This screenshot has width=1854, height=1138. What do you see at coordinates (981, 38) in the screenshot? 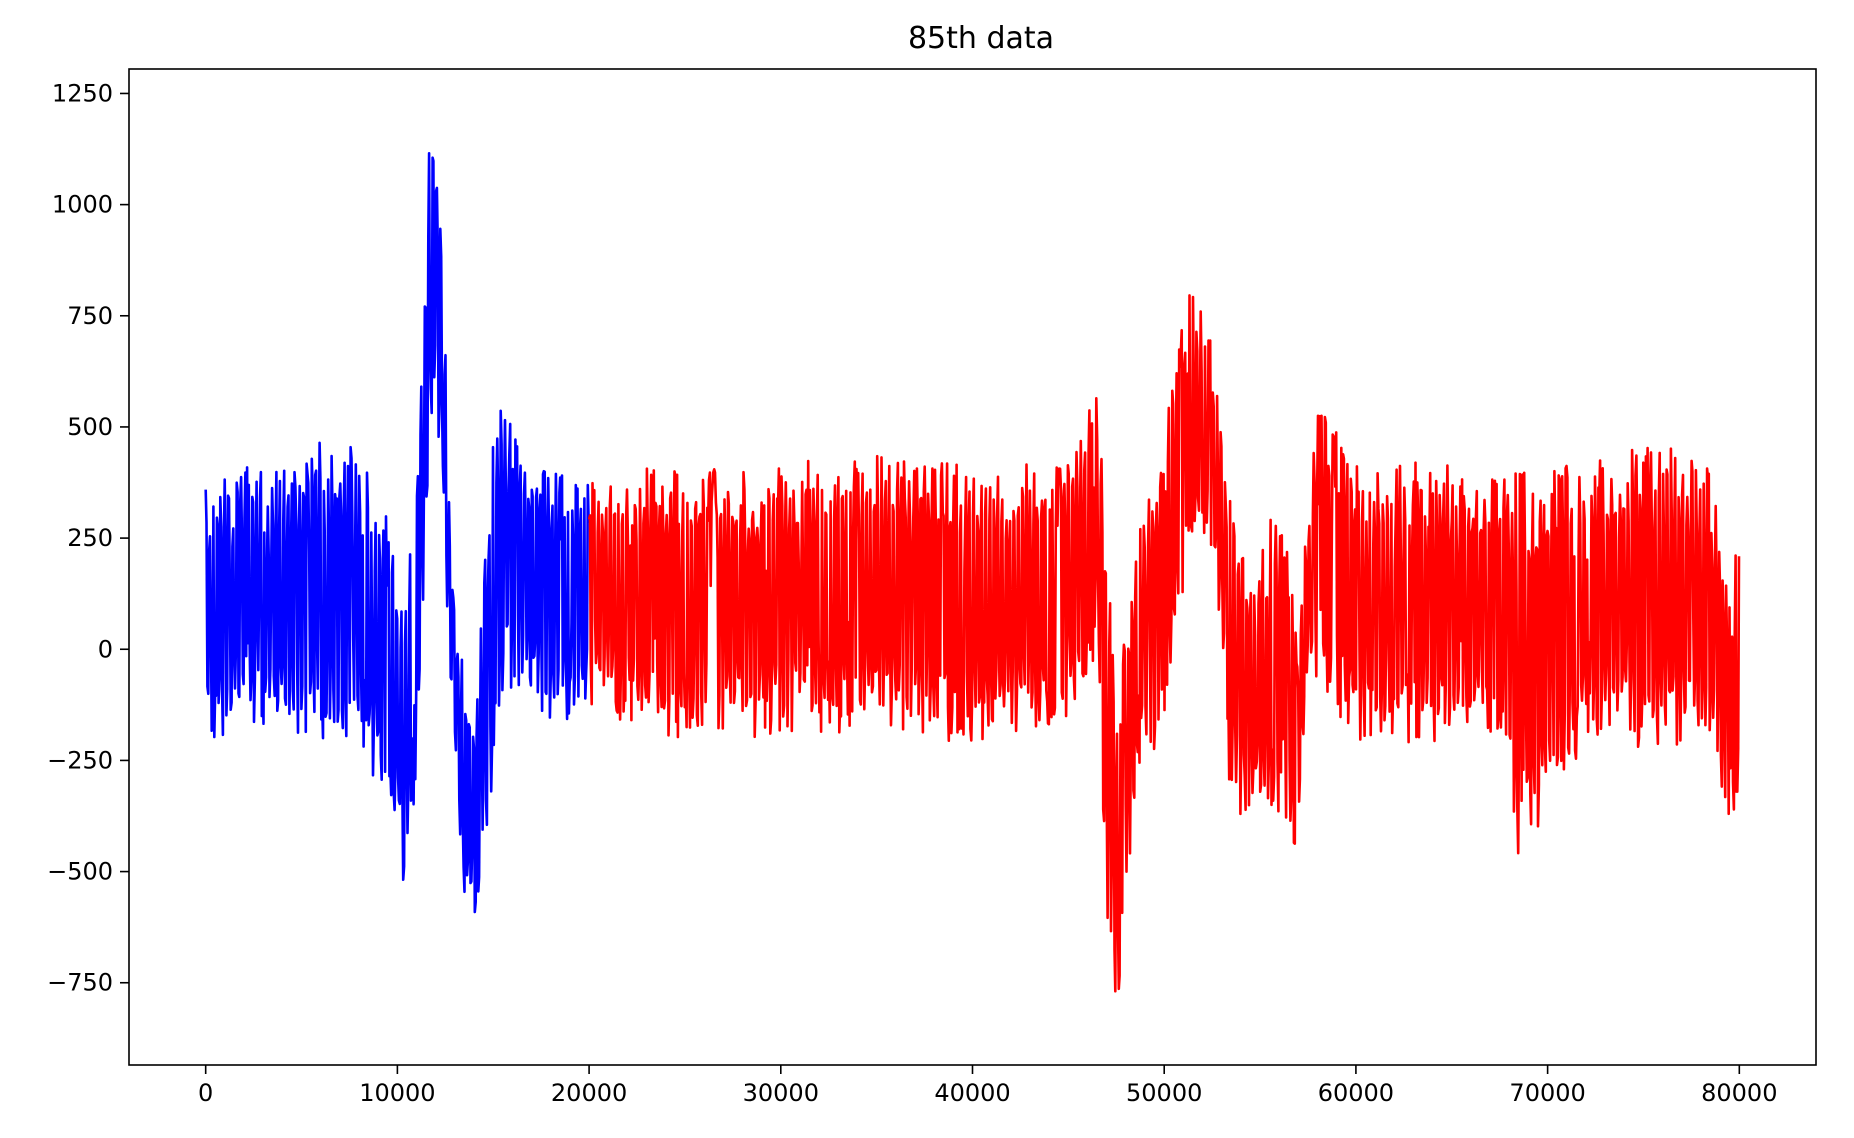
I see `chart-title: 85th data` at bounding box center [981, 38].